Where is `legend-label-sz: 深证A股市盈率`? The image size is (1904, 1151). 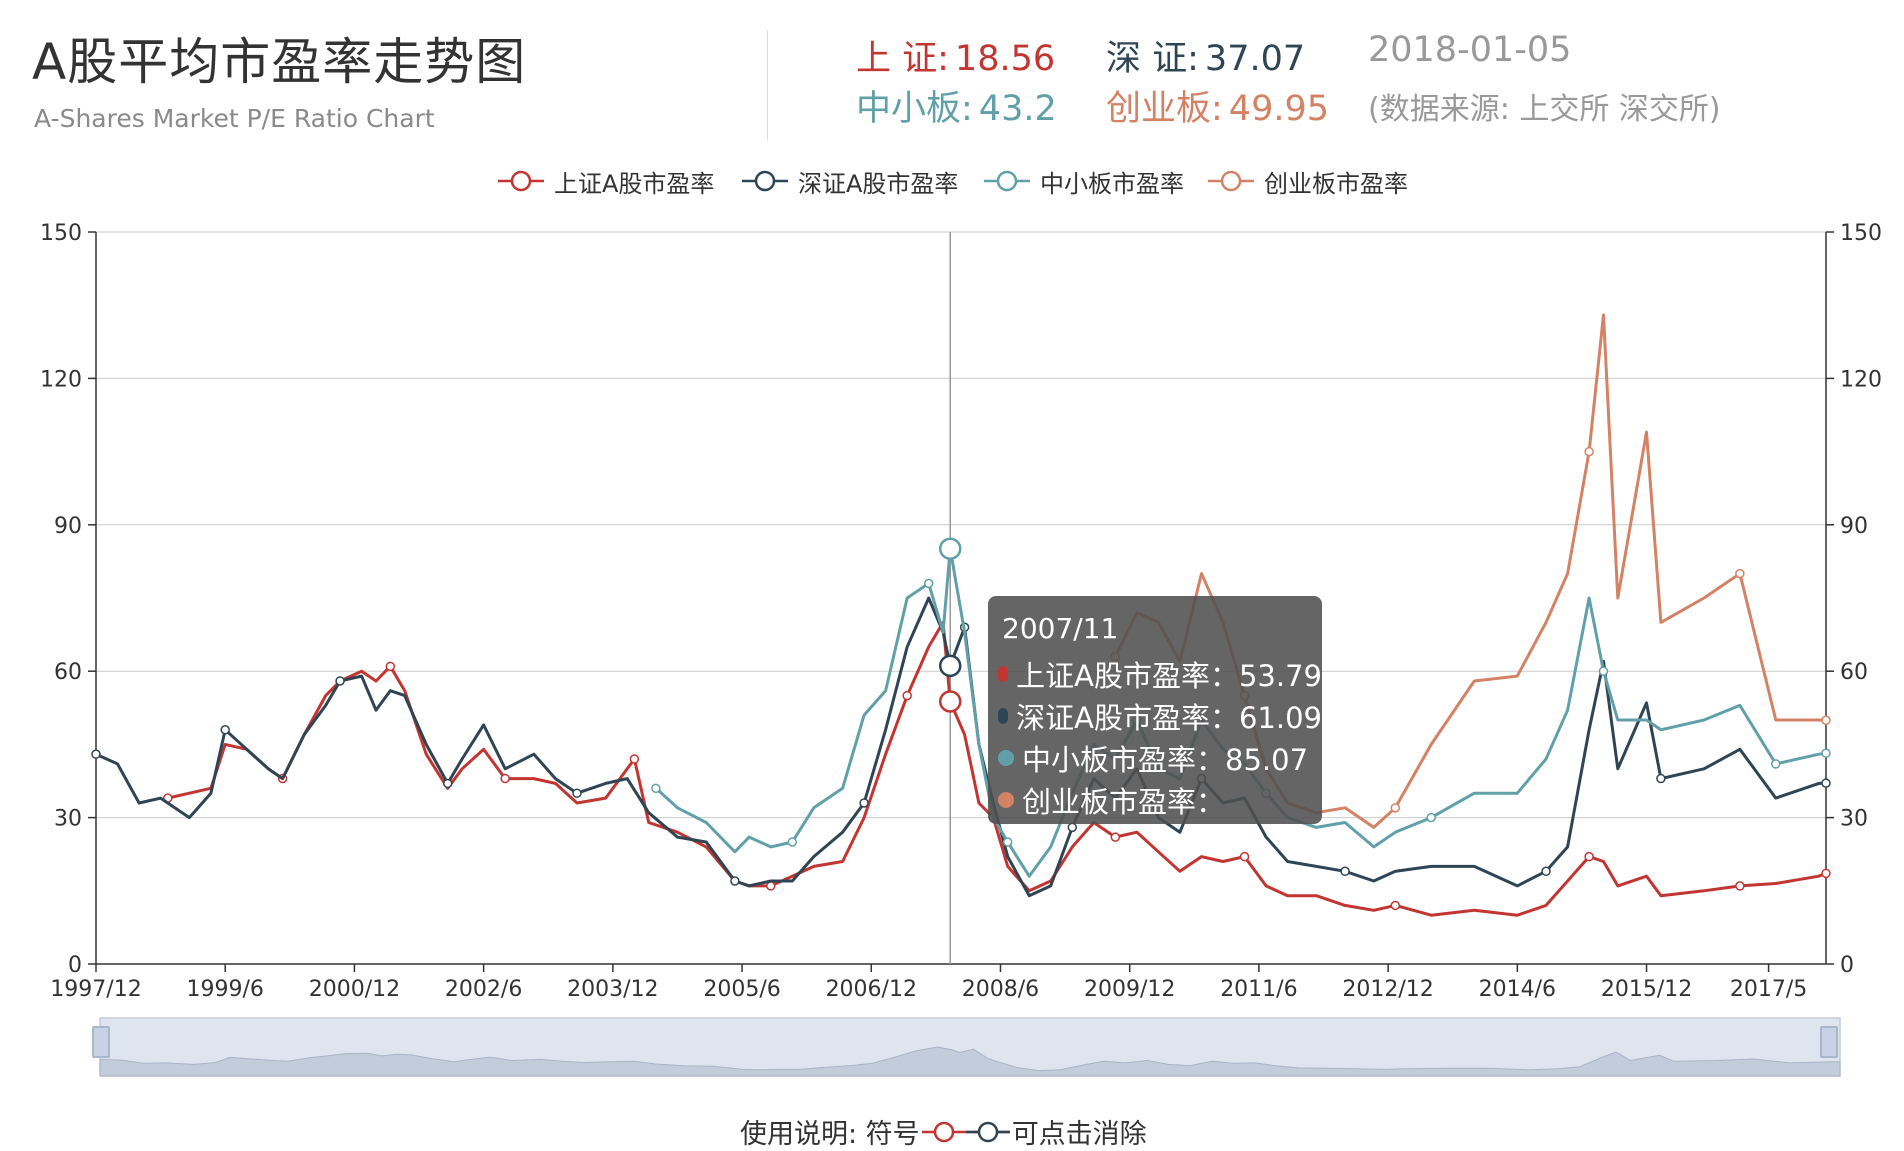 legend-label-sz: 深证A股市盈率 is located at coordinates (878, 183).